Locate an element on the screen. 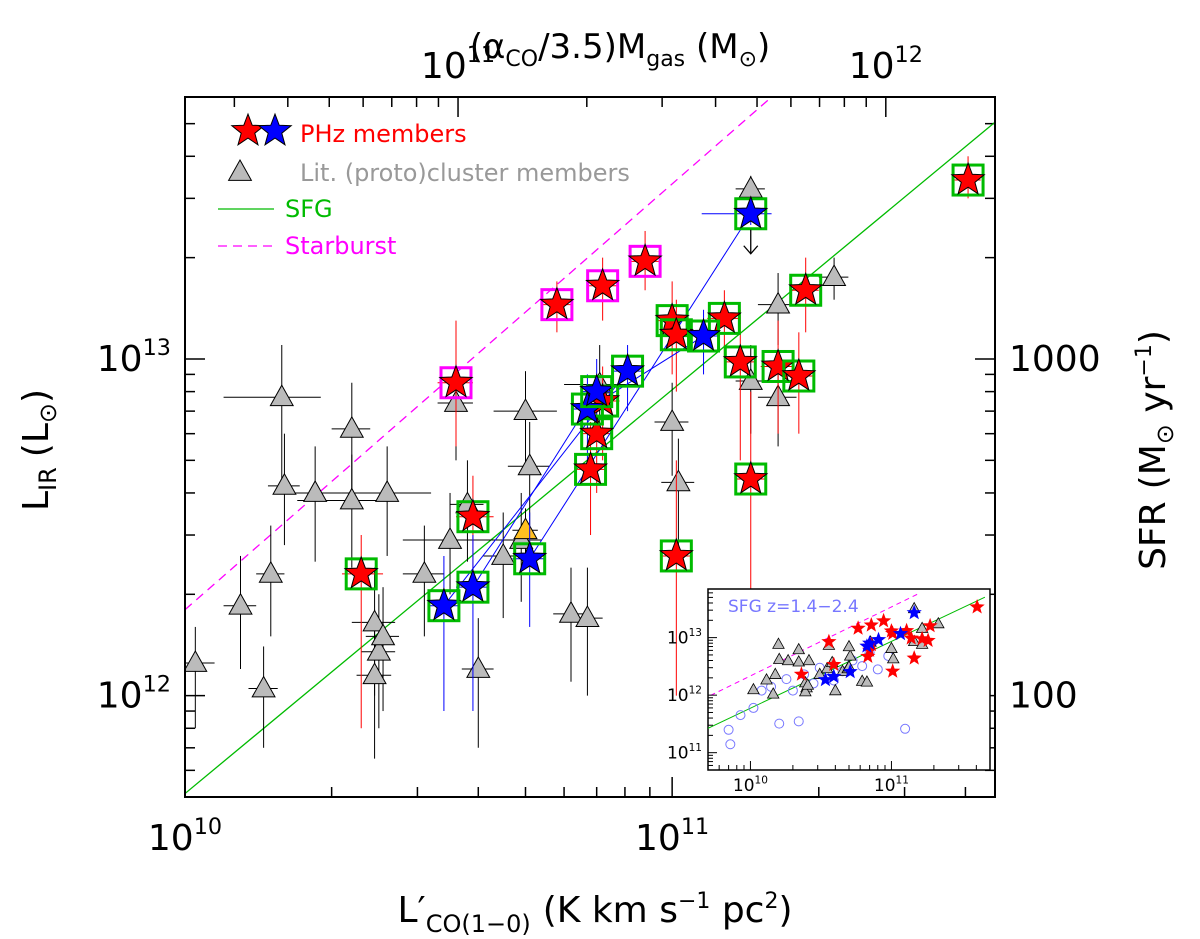 This screenshot has width=1200, height=939. y-tick-label: 1012 is located at coordinates (134, 693).